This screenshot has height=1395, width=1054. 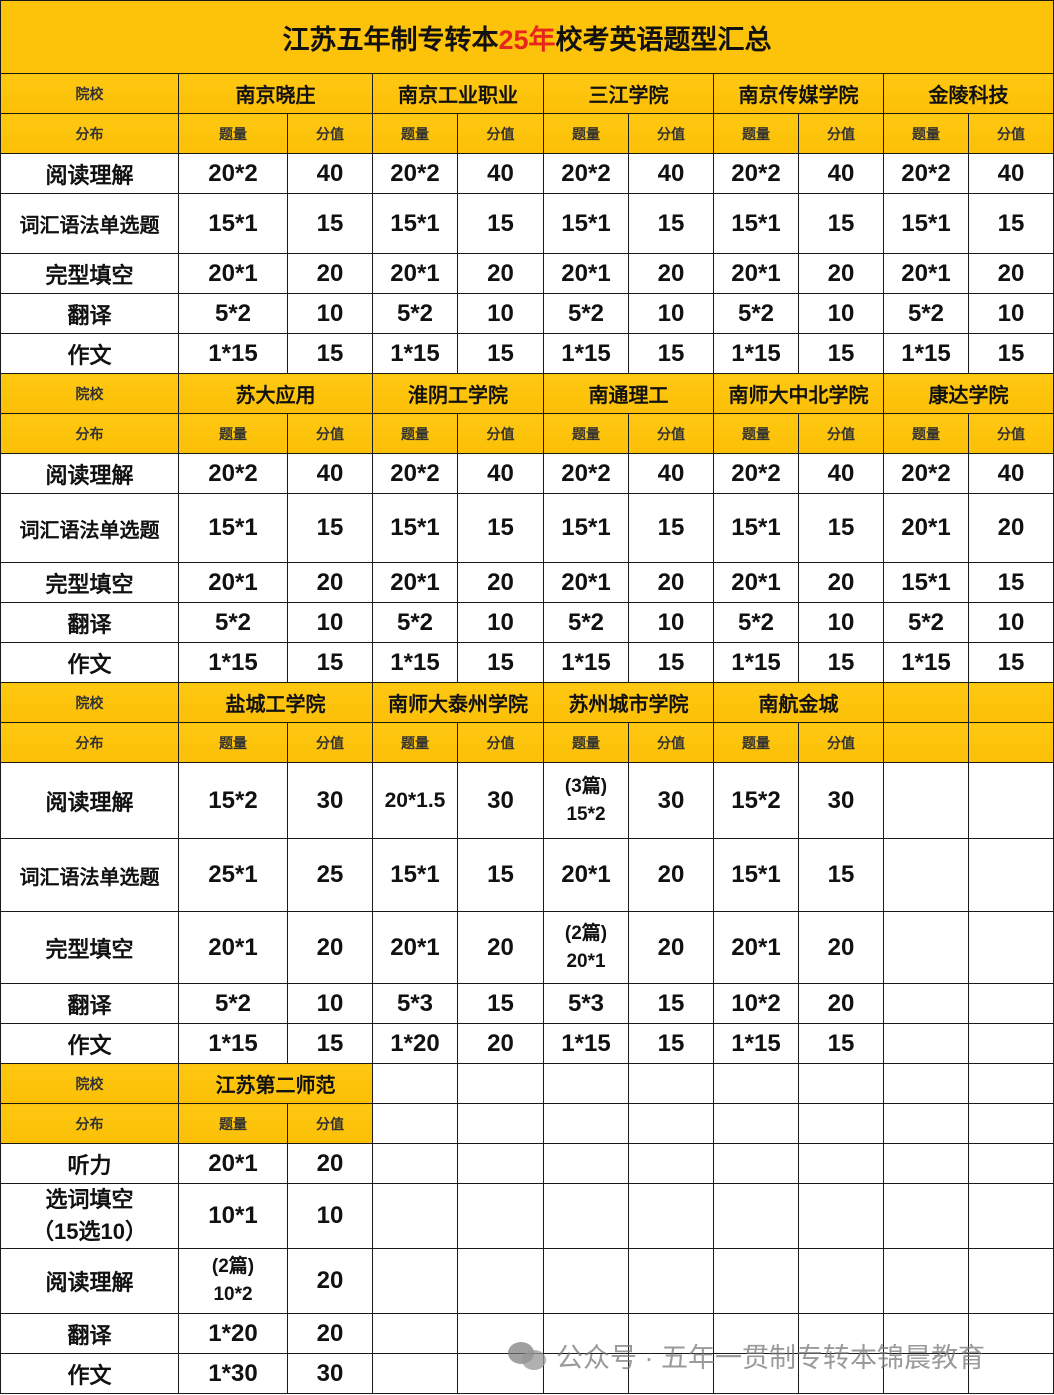 I want to click on question-type-label: 完型填空, so click(x=89, y=273).